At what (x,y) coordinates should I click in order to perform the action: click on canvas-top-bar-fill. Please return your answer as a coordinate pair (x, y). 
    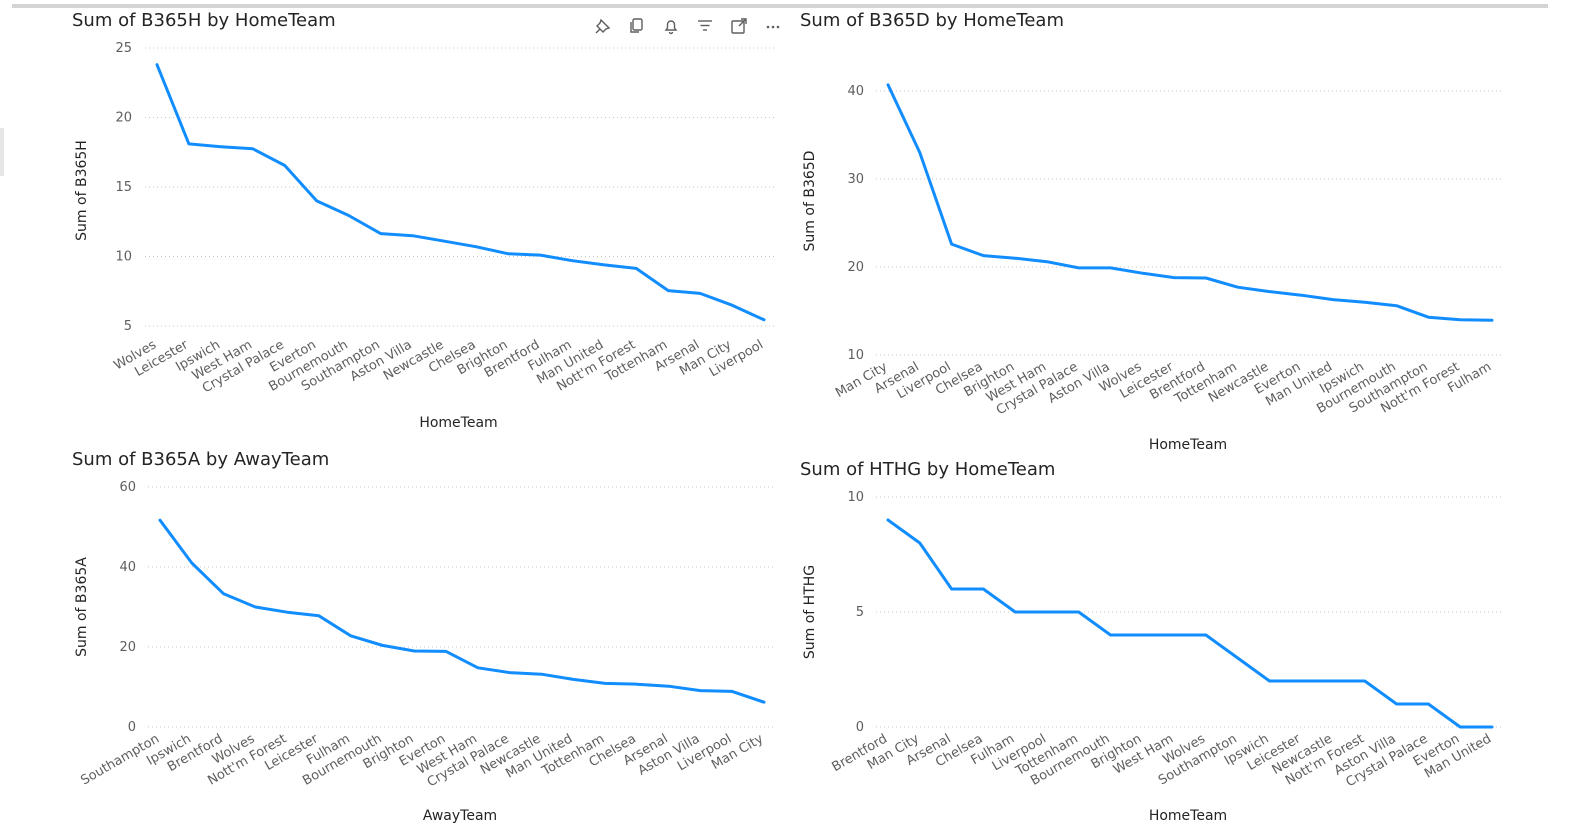
    Looking at the image, I should click on (780, 6).